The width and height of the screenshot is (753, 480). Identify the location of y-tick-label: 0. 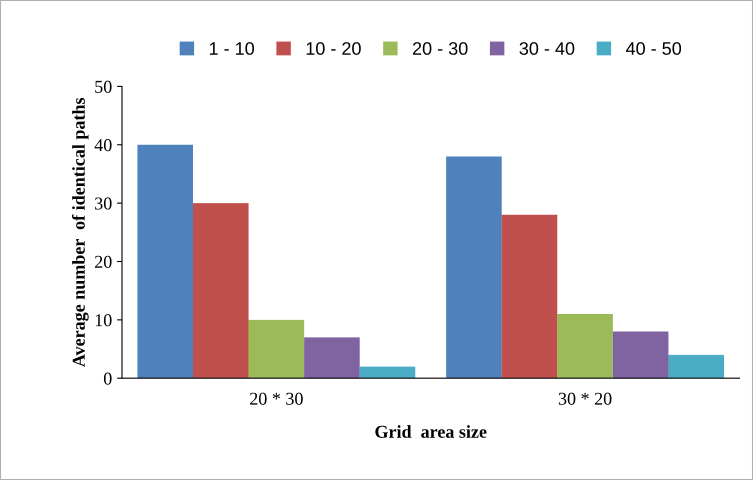
(108, 378).